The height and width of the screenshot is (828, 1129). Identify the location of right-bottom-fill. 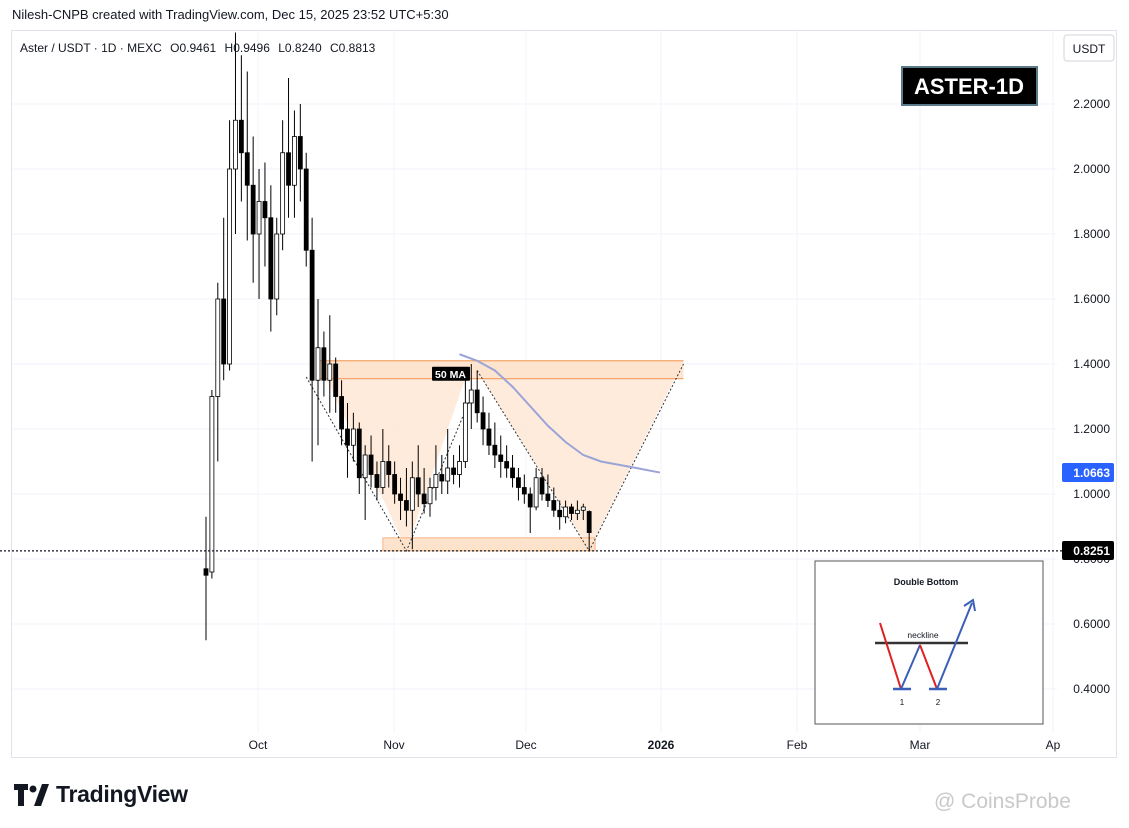
(577, 455).